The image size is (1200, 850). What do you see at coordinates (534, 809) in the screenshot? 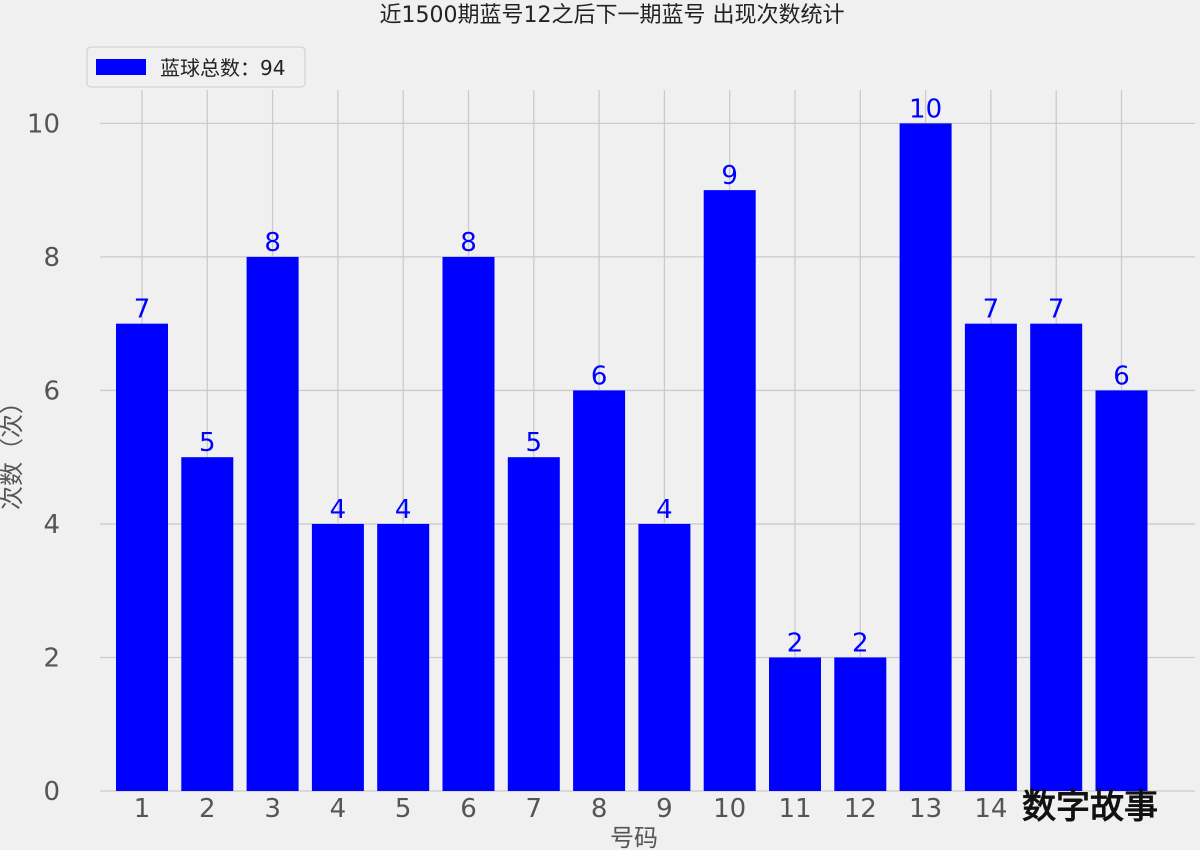
I see `x-tick-label: 7` at bounding box center [534, 809].